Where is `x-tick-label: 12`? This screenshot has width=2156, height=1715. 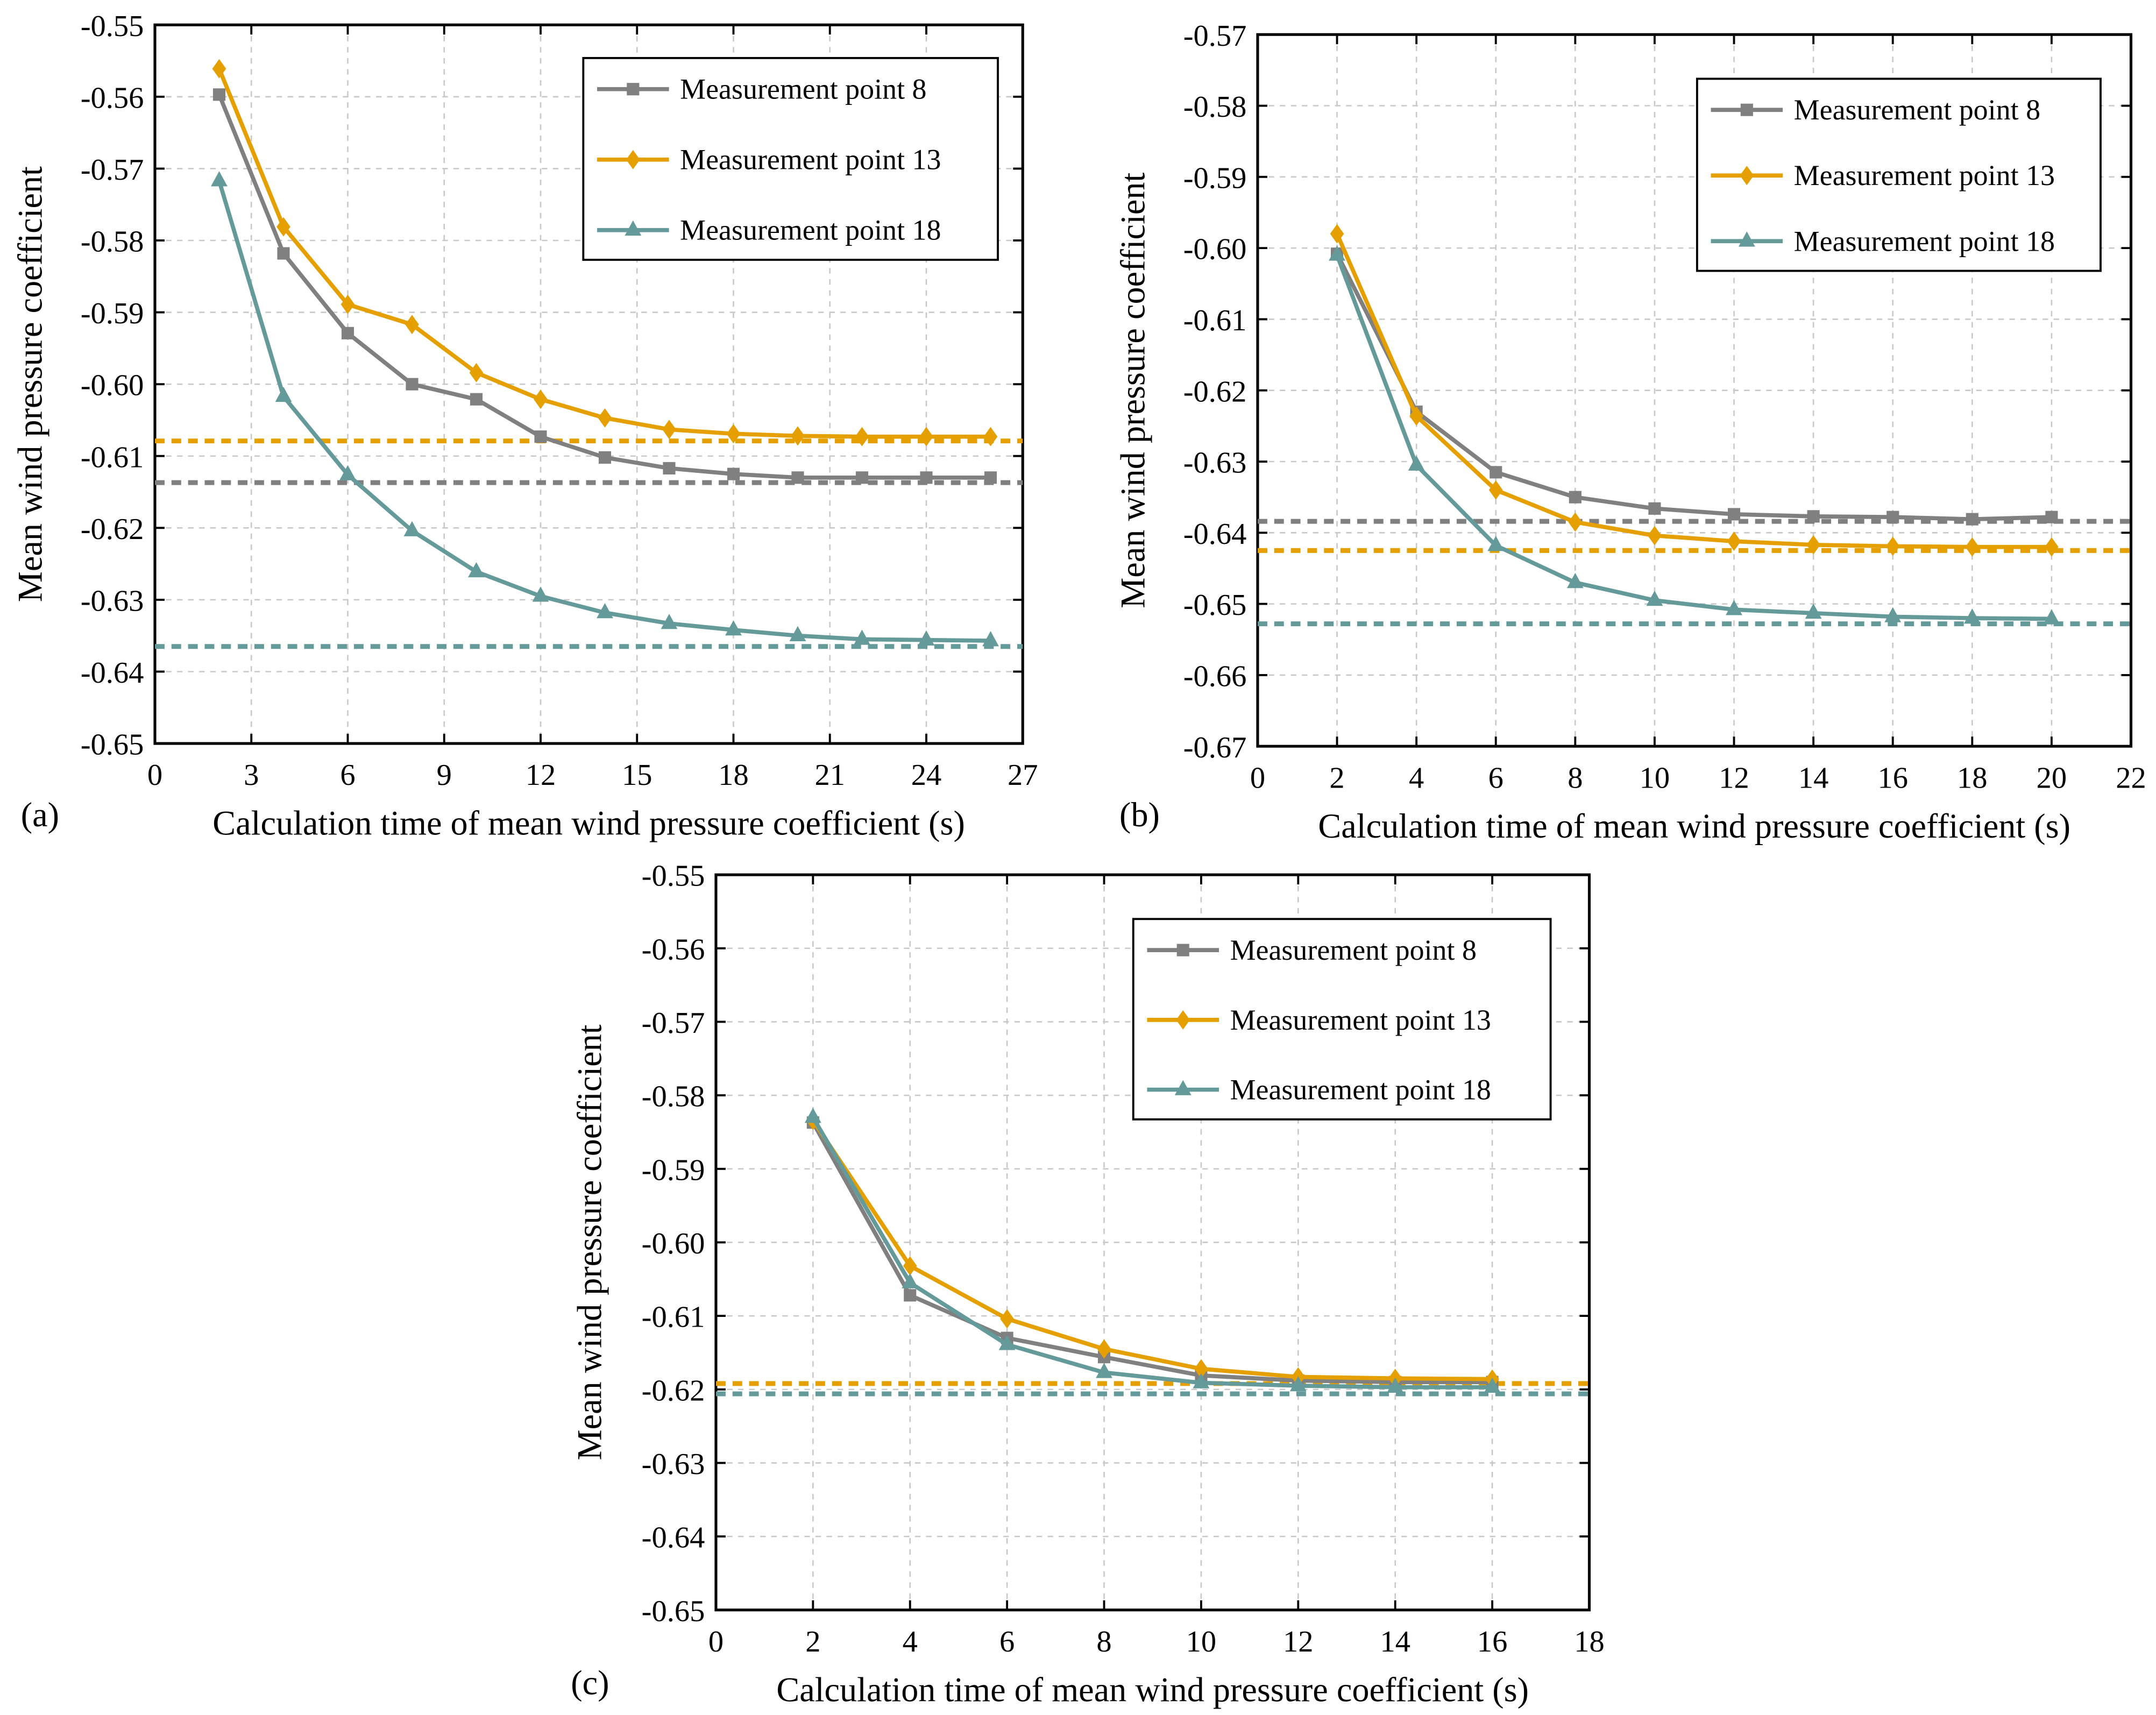 x-tick-label: 12 is located at coordinates (541, 775).